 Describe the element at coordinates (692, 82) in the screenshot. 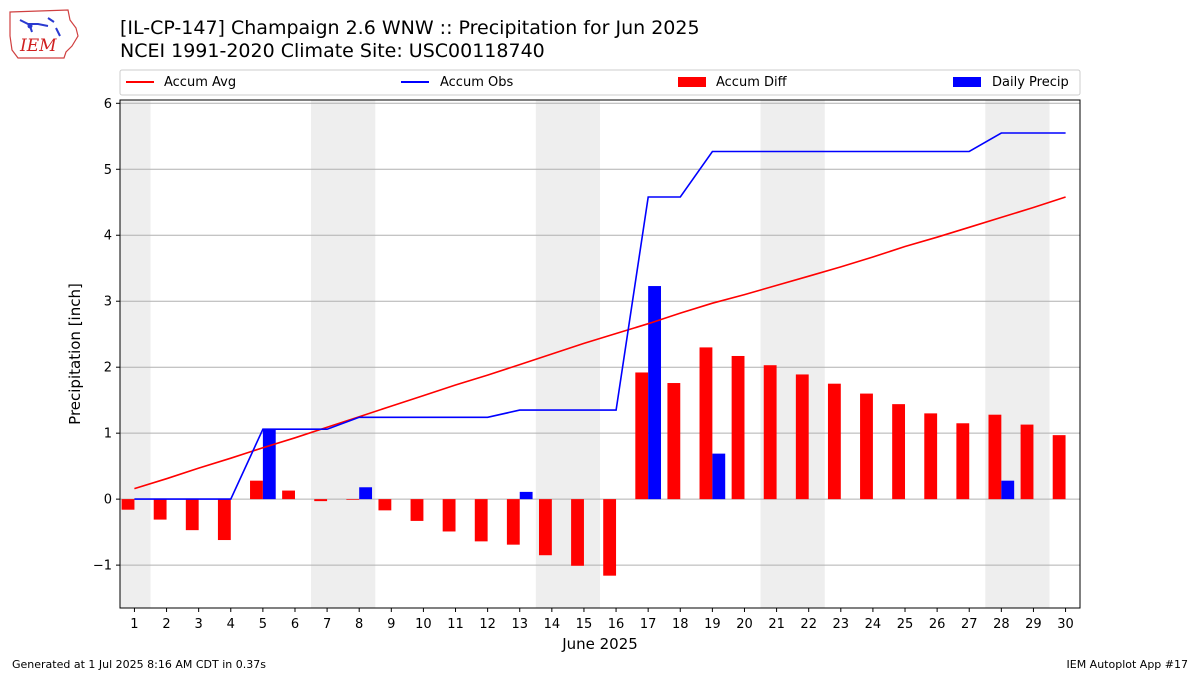

I see `legend-swatch-accum-diff` at that location.